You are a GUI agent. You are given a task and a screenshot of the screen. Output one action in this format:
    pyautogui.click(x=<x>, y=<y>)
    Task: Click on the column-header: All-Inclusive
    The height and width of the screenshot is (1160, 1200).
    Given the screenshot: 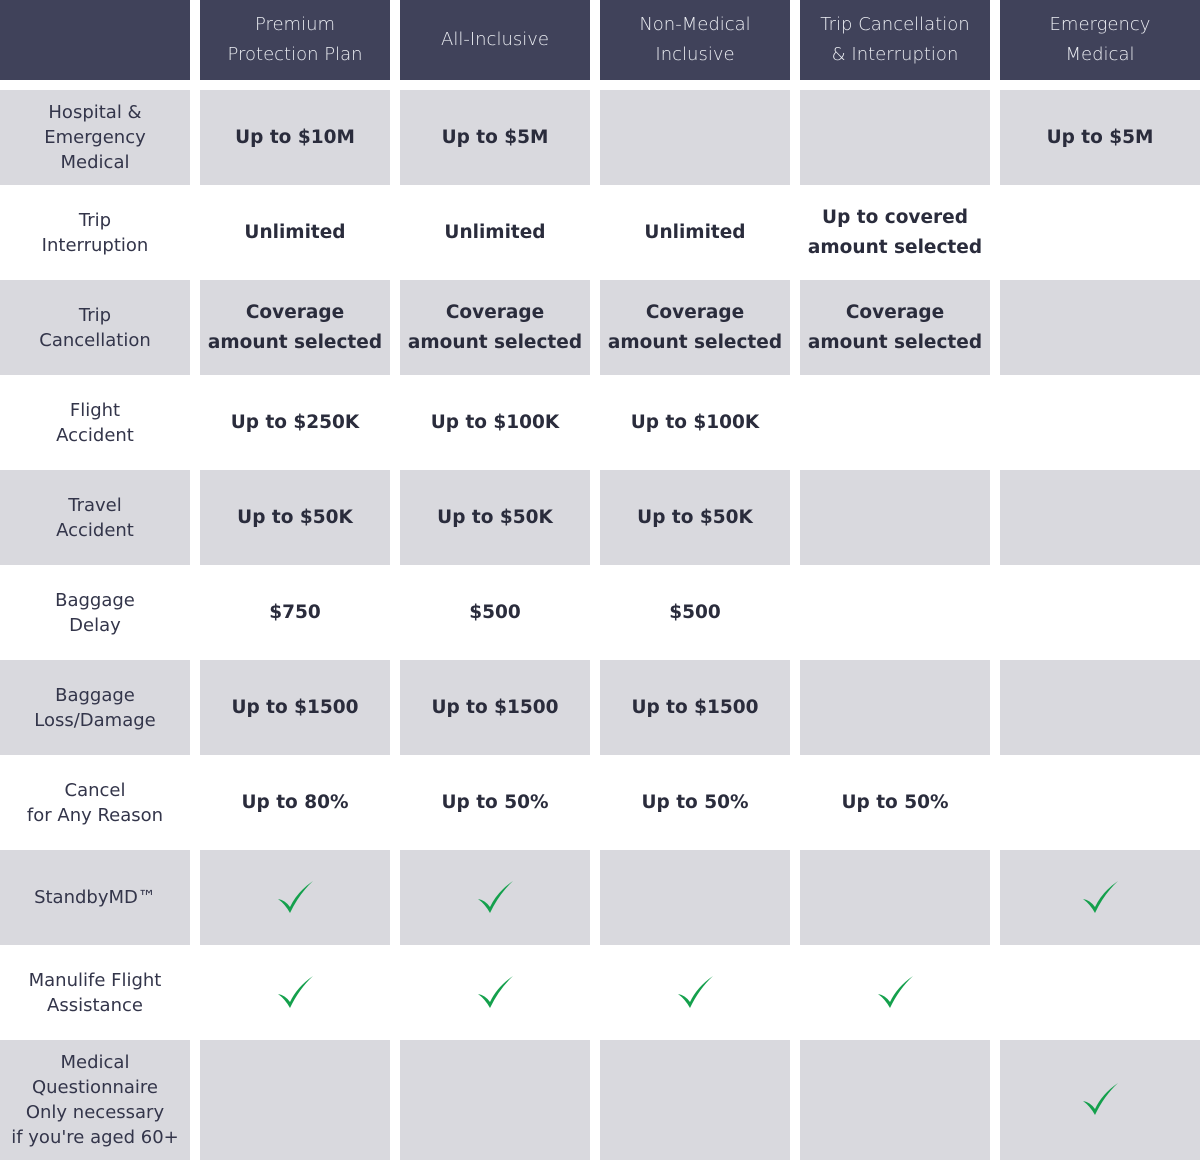 What is the action you would take?
    pyautogui.click(x=495, y=40)
    